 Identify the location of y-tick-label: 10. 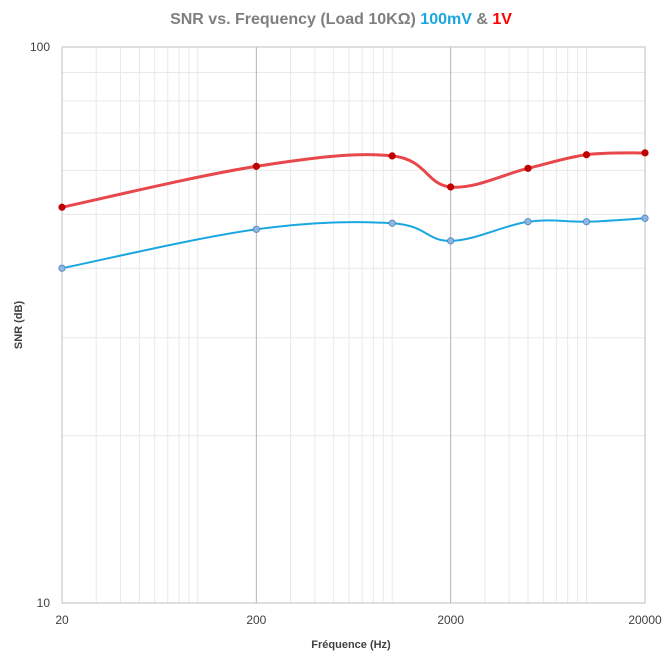
(44, 603).